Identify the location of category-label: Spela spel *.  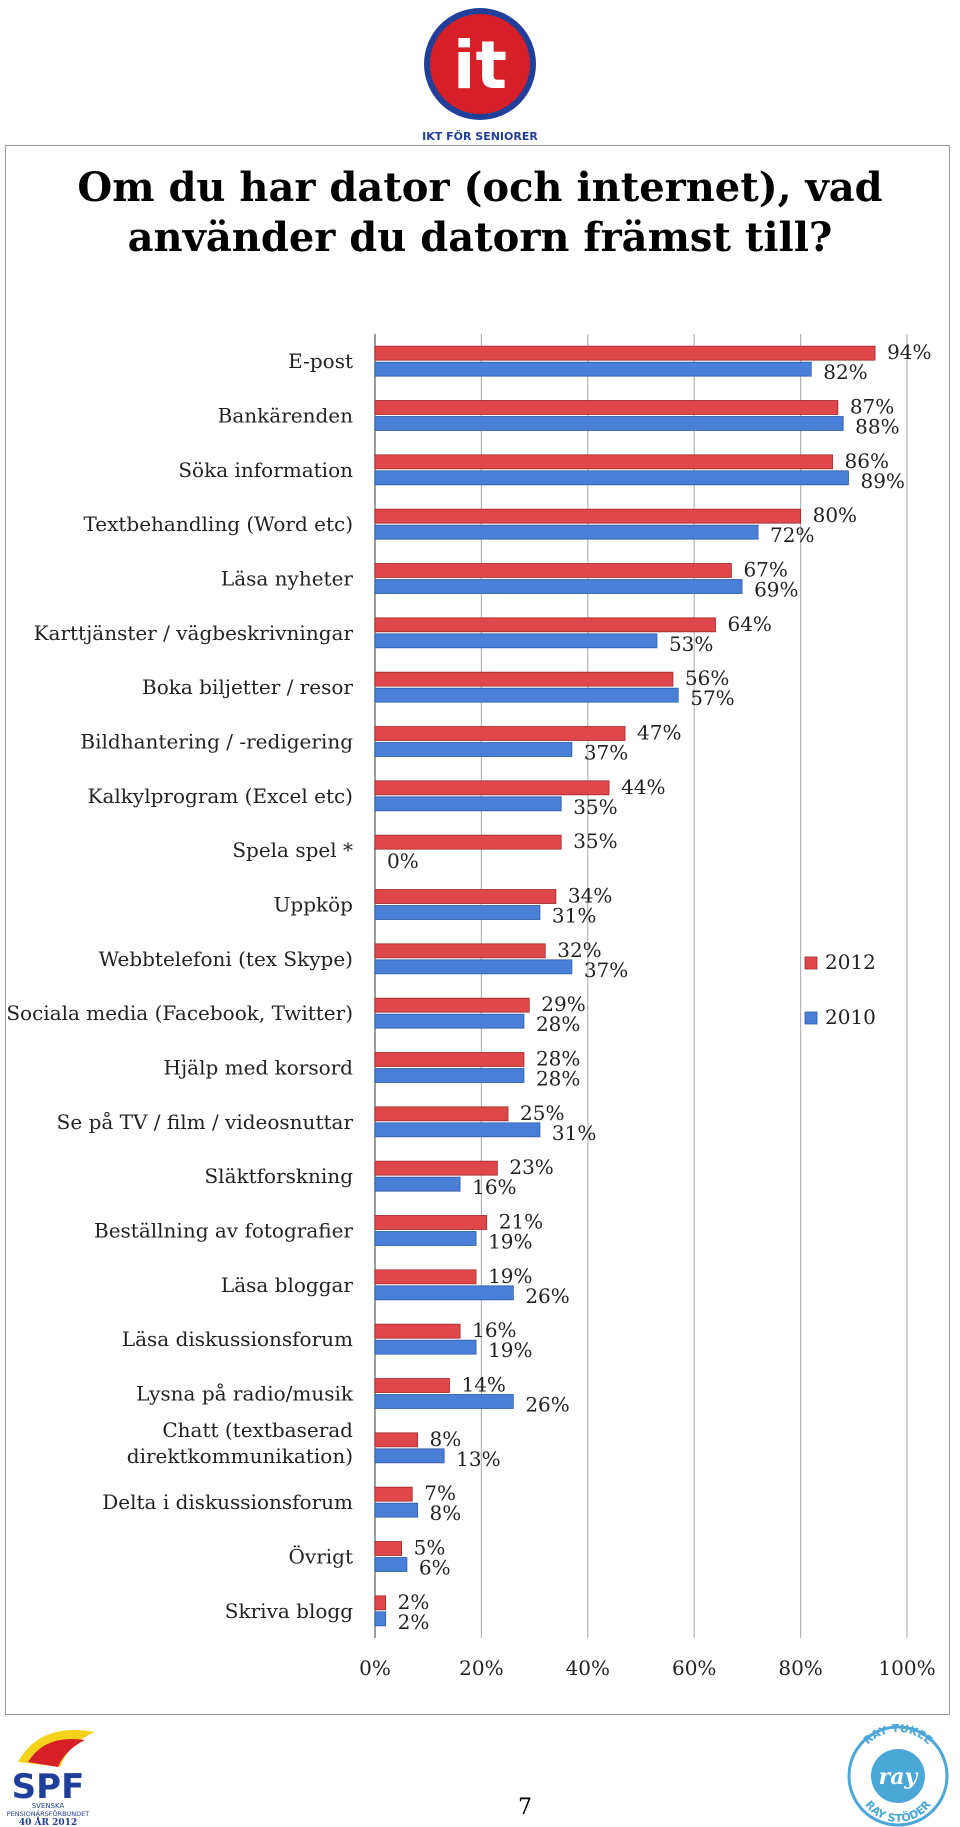
(292, 850).